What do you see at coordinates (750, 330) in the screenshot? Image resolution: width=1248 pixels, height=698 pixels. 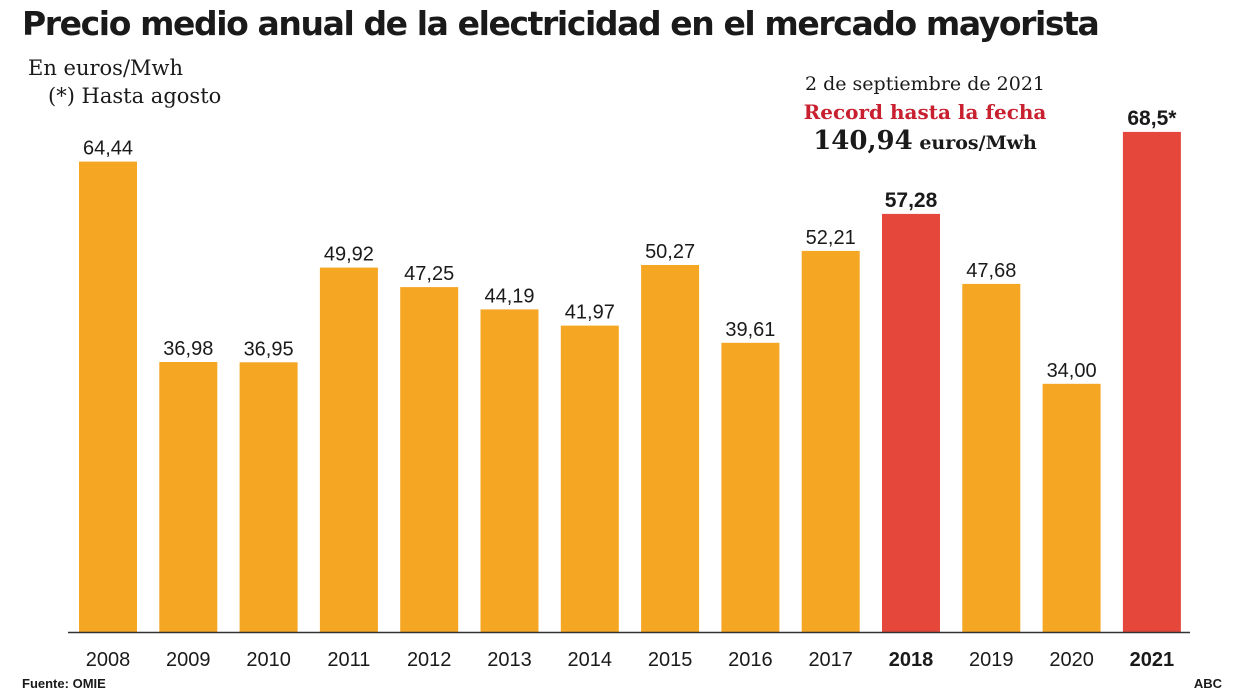 I see `data-label-2016: 39,61` at bounding box center [750, 330].